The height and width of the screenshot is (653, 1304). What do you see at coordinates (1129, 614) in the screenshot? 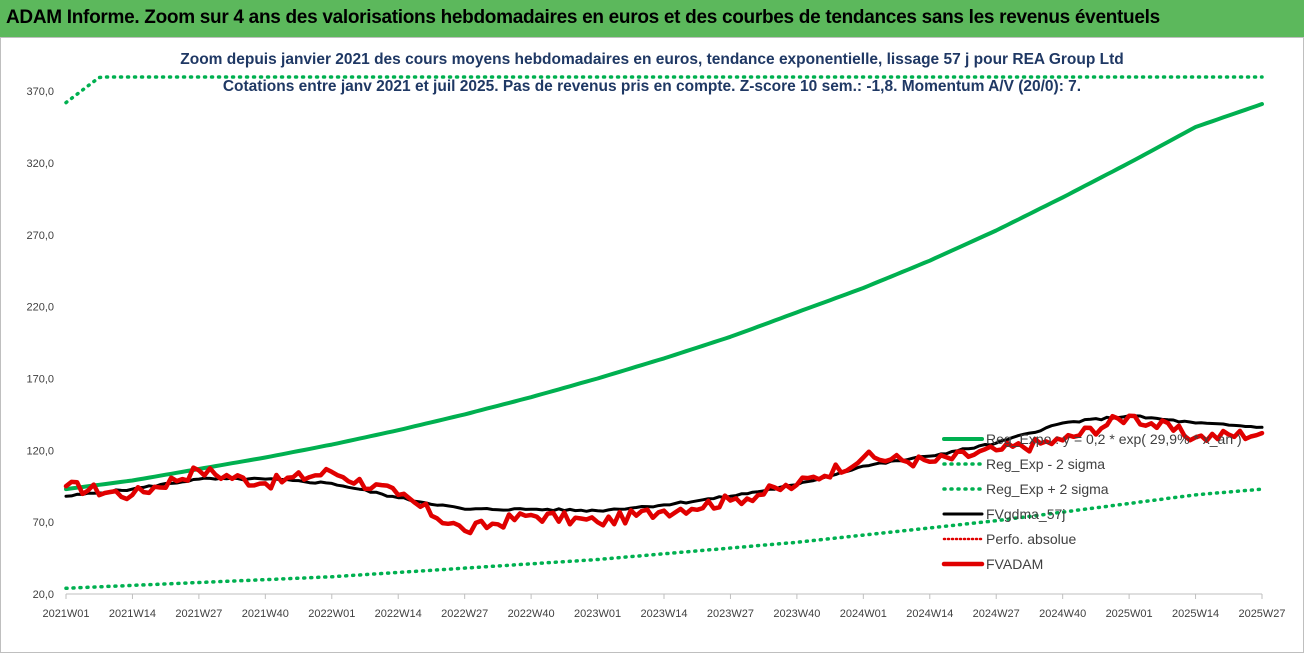
I see `x-tick-label: 2025W01` at bounding box center [1129, 614].